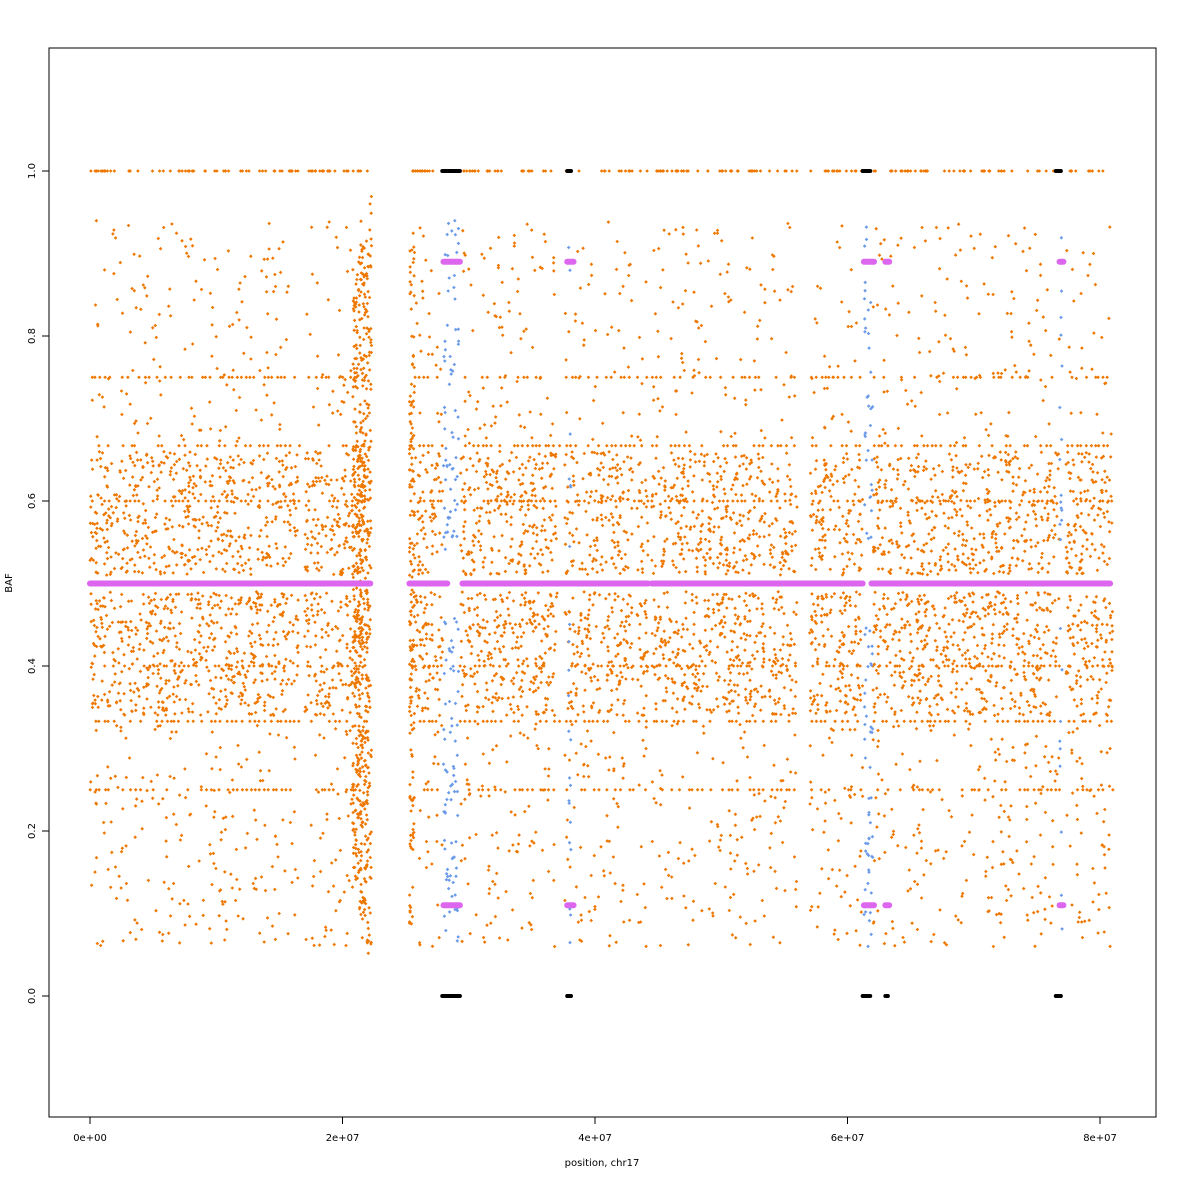  I want to click on y-tick-label: 0.4, so click(32, 666).